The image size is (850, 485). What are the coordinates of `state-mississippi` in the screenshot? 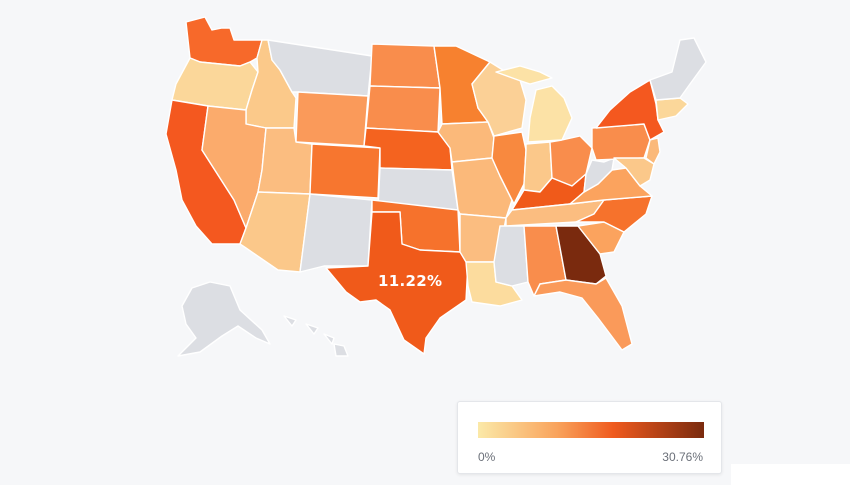 It's located at (511, 256).